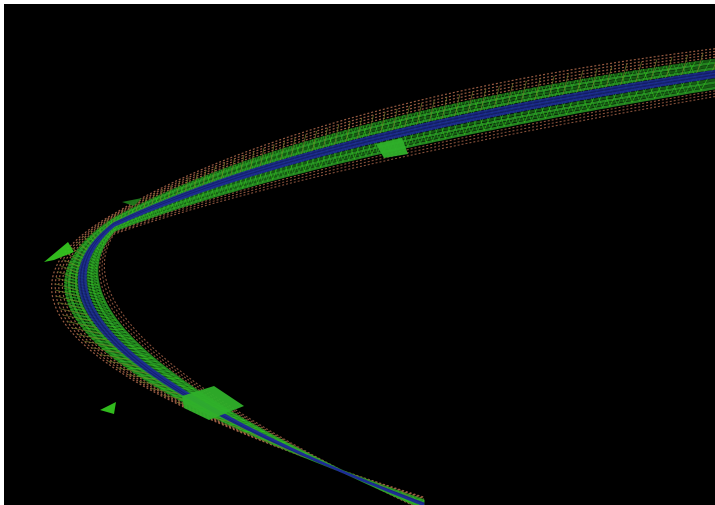  I want to click on lower-left-sliver, so click(108, 408).